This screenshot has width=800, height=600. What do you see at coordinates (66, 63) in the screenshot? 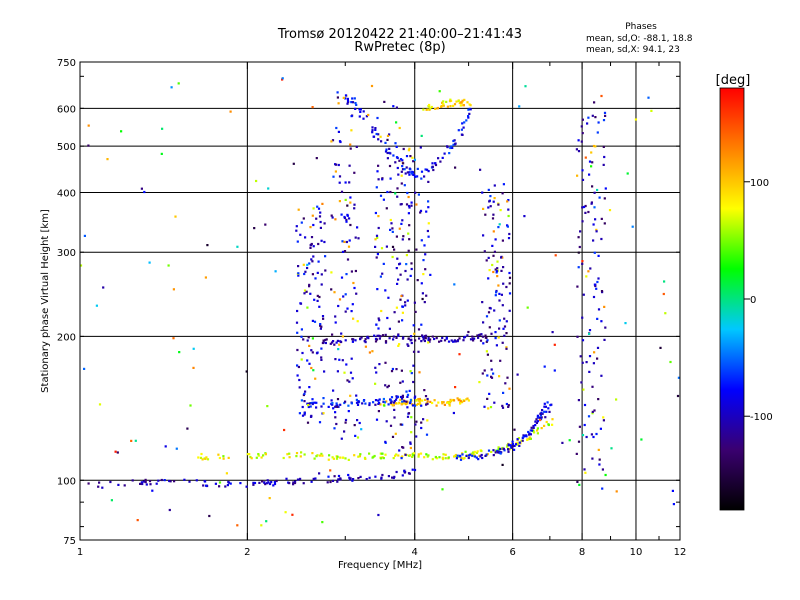
I see `y-tick-label: 750` at bounding box center [66, 63].